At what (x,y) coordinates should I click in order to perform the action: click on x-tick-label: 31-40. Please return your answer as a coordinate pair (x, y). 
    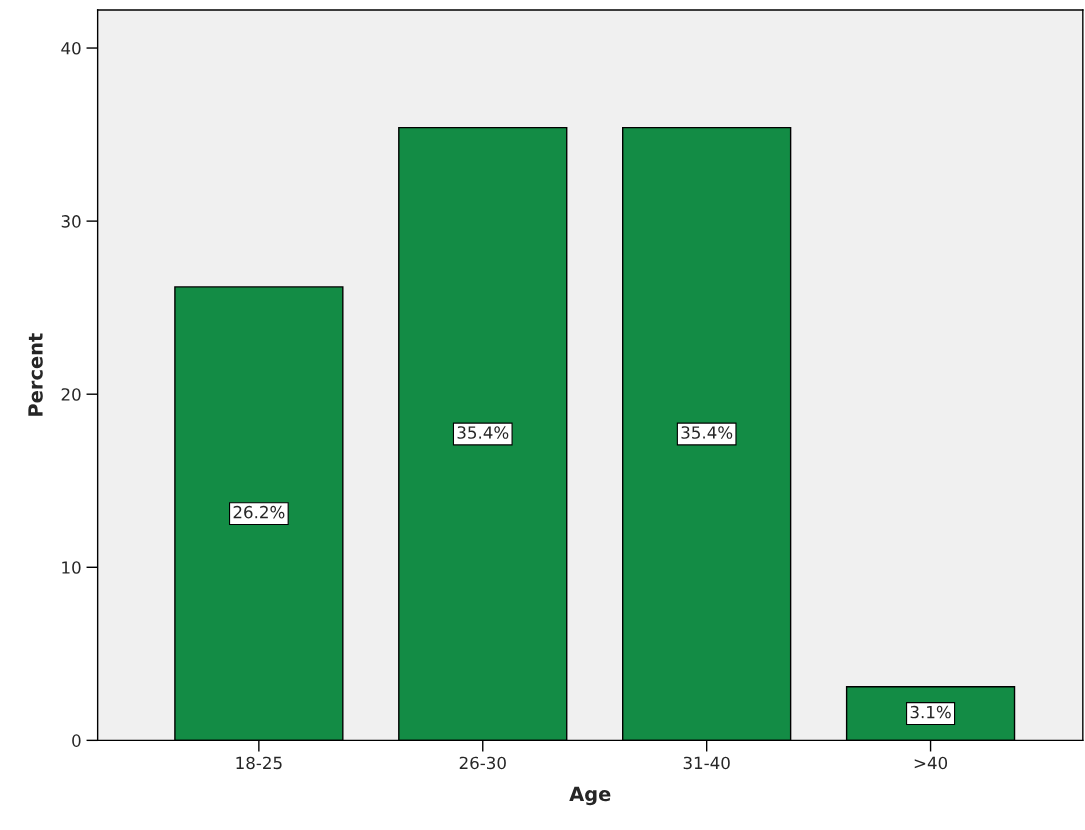
    Looking at the image, I should click on (706, 763).